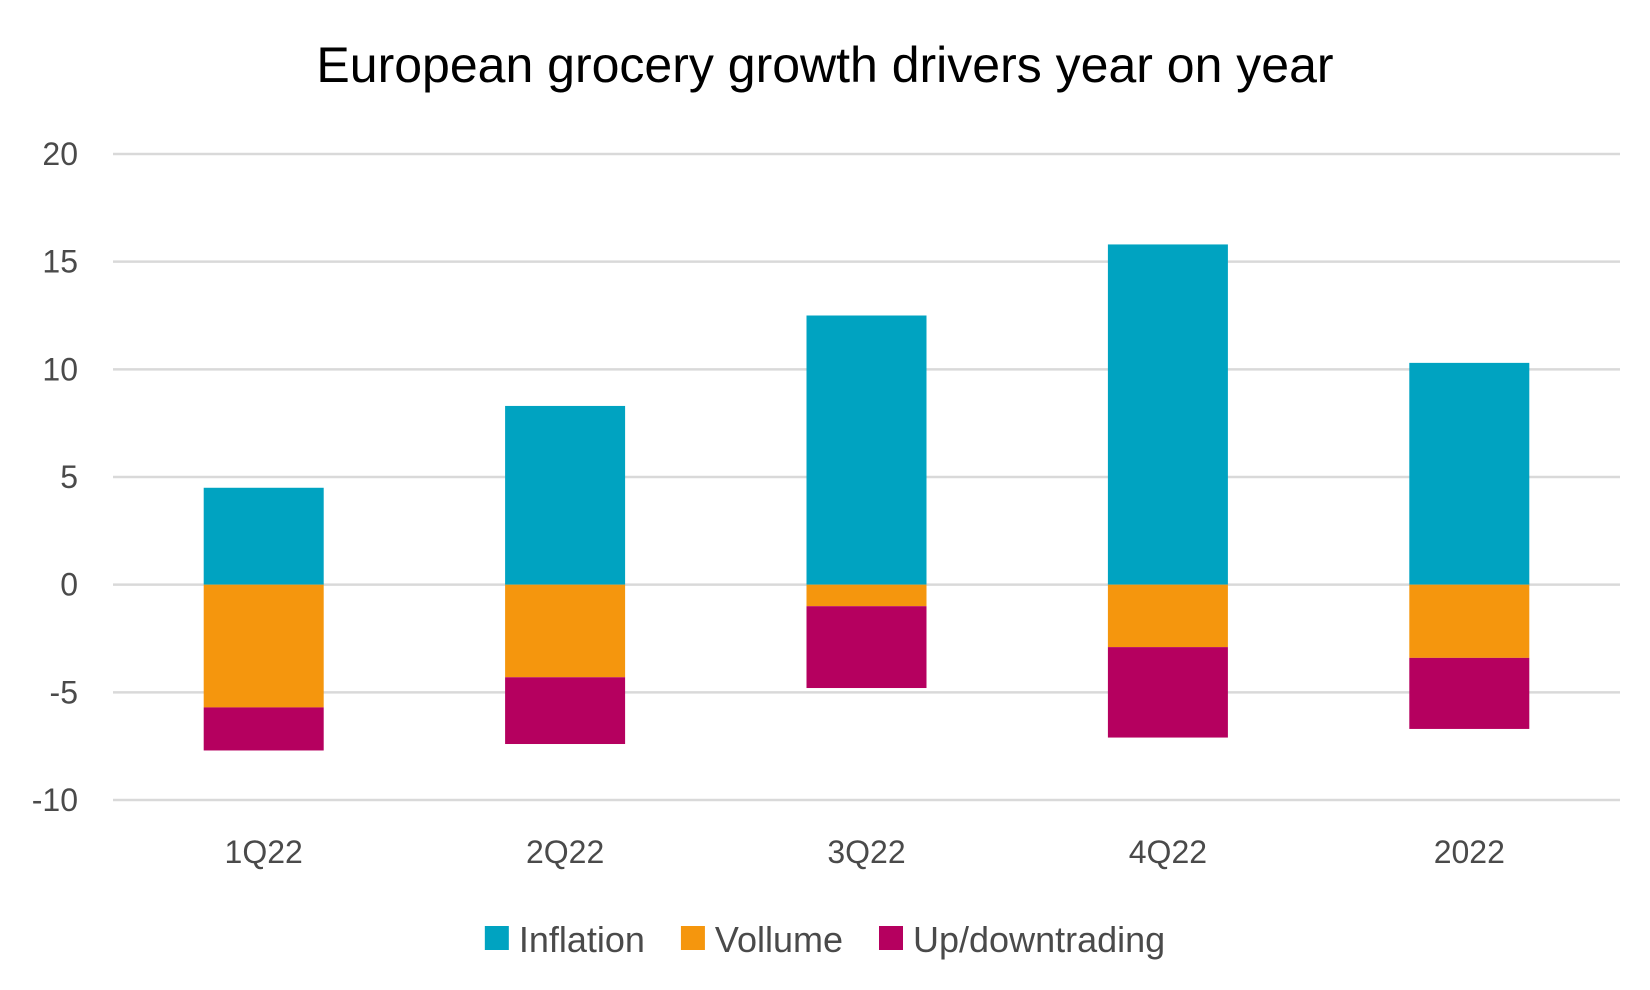 Image resolution: width=1650 pixels, height=990 pixels. What do you see at coordinates (60, 262) in the screenshot?
I see `y-tick-label: 15` at bounding box center [60, 262].